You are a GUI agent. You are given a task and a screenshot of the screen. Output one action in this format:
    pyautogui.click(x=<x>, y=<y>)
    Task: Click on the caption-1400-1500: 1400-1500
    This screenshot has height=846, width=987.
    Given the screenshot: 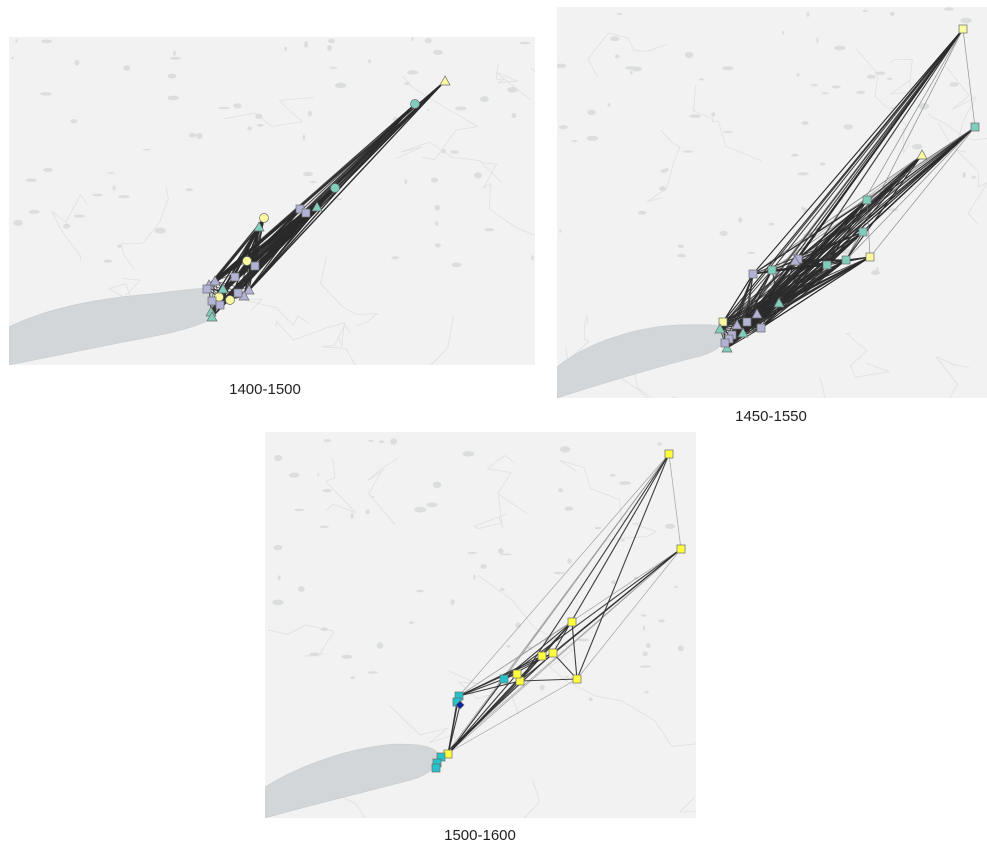 What is the action you would take?
    pyautogui.click(x=265, y=389)
    